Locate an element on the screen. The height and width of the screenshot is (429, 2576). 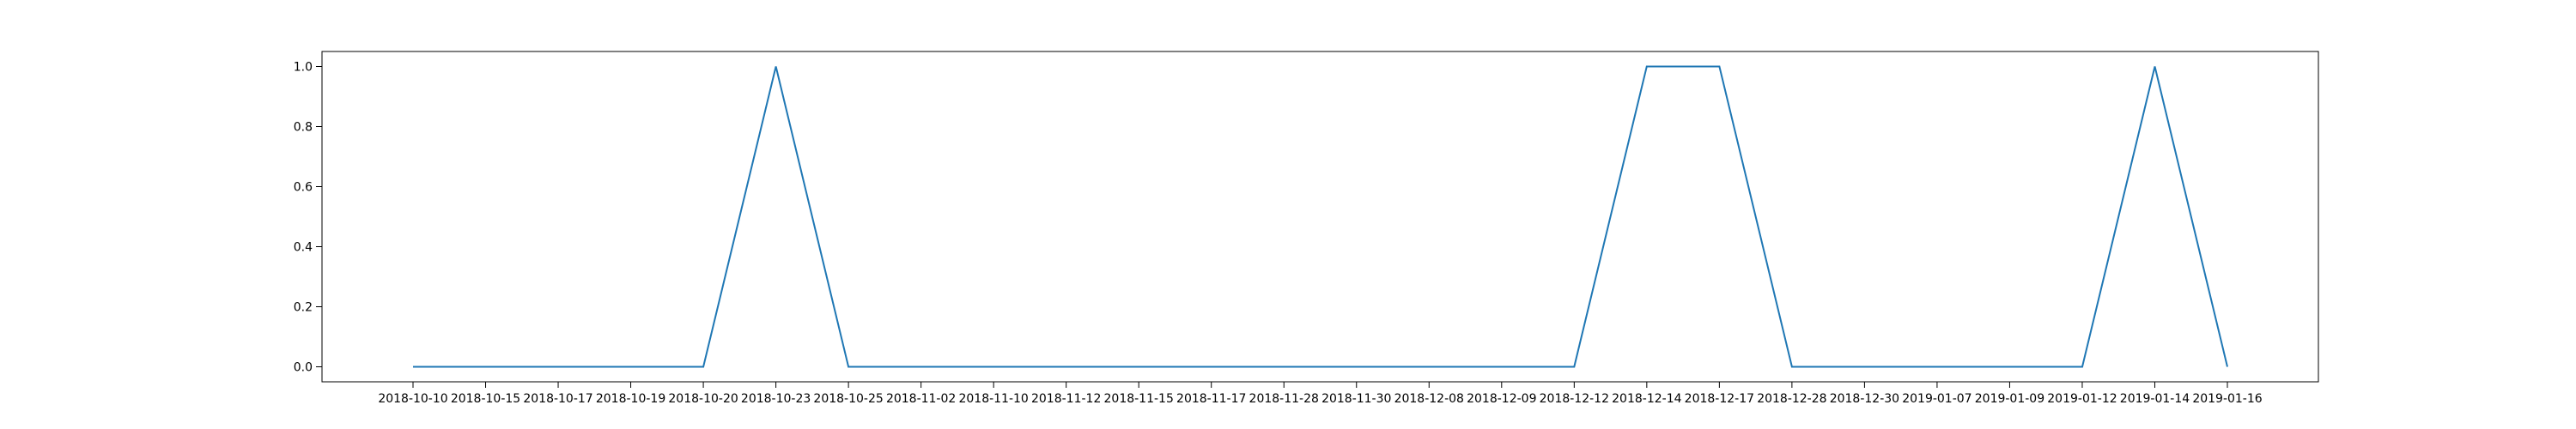
y-tick-label: 0.0 is located at coordinates (303, 368).